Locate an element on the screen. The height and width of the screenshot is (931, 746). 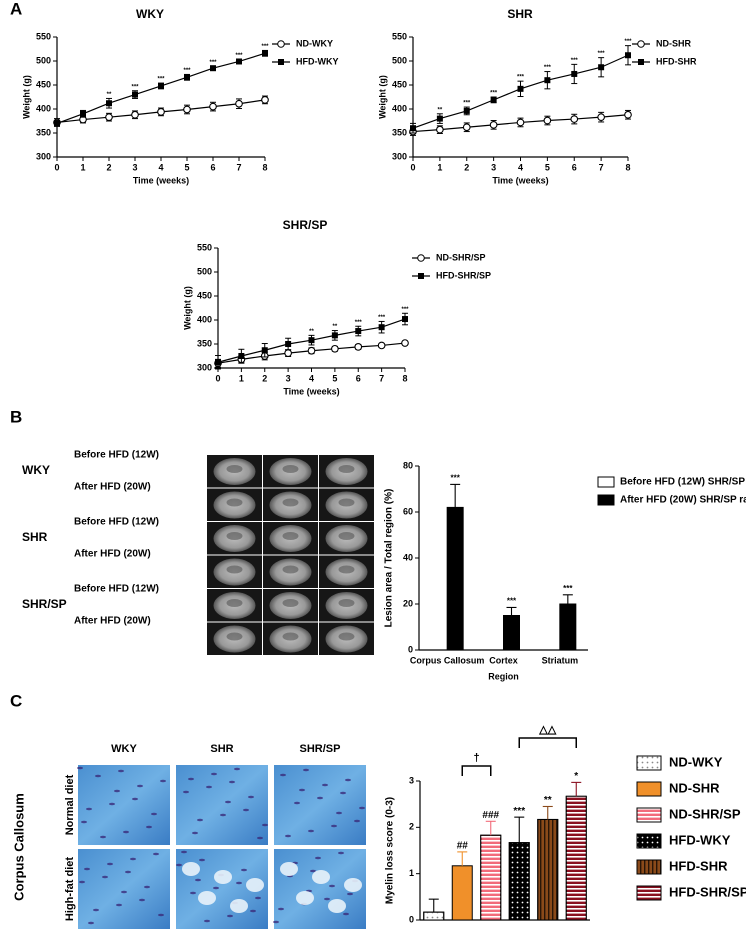
y-axis-label: Myelin loss score (0-3) is located at coordinates (390, 850).